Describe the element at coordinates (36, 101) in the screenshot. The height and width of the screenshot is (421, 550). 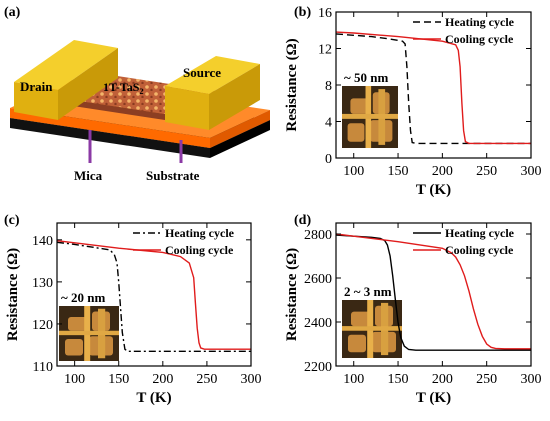
I see `drain-electrode-front` at that location.